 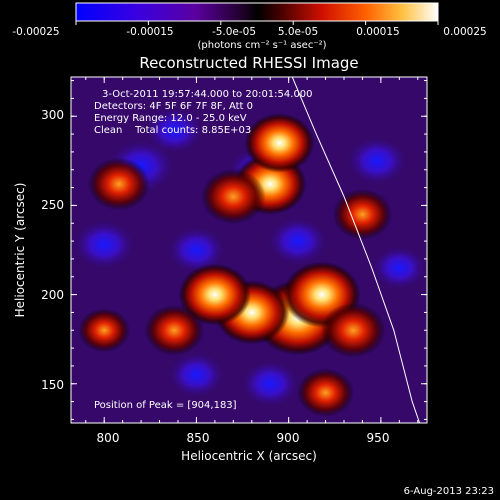 I want to click on colorbar-gradient, so click(x=257, y=12).